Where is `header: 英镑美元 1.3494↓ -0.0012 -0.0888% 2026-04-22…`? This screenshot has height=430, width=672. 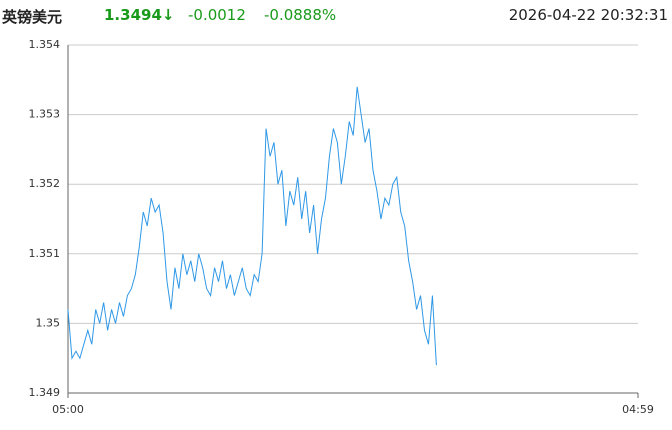 header: 英镑美元 1.3494↓ -0.0012 -0.0888% 2026-04-22… is located at coordinates (336, 16).